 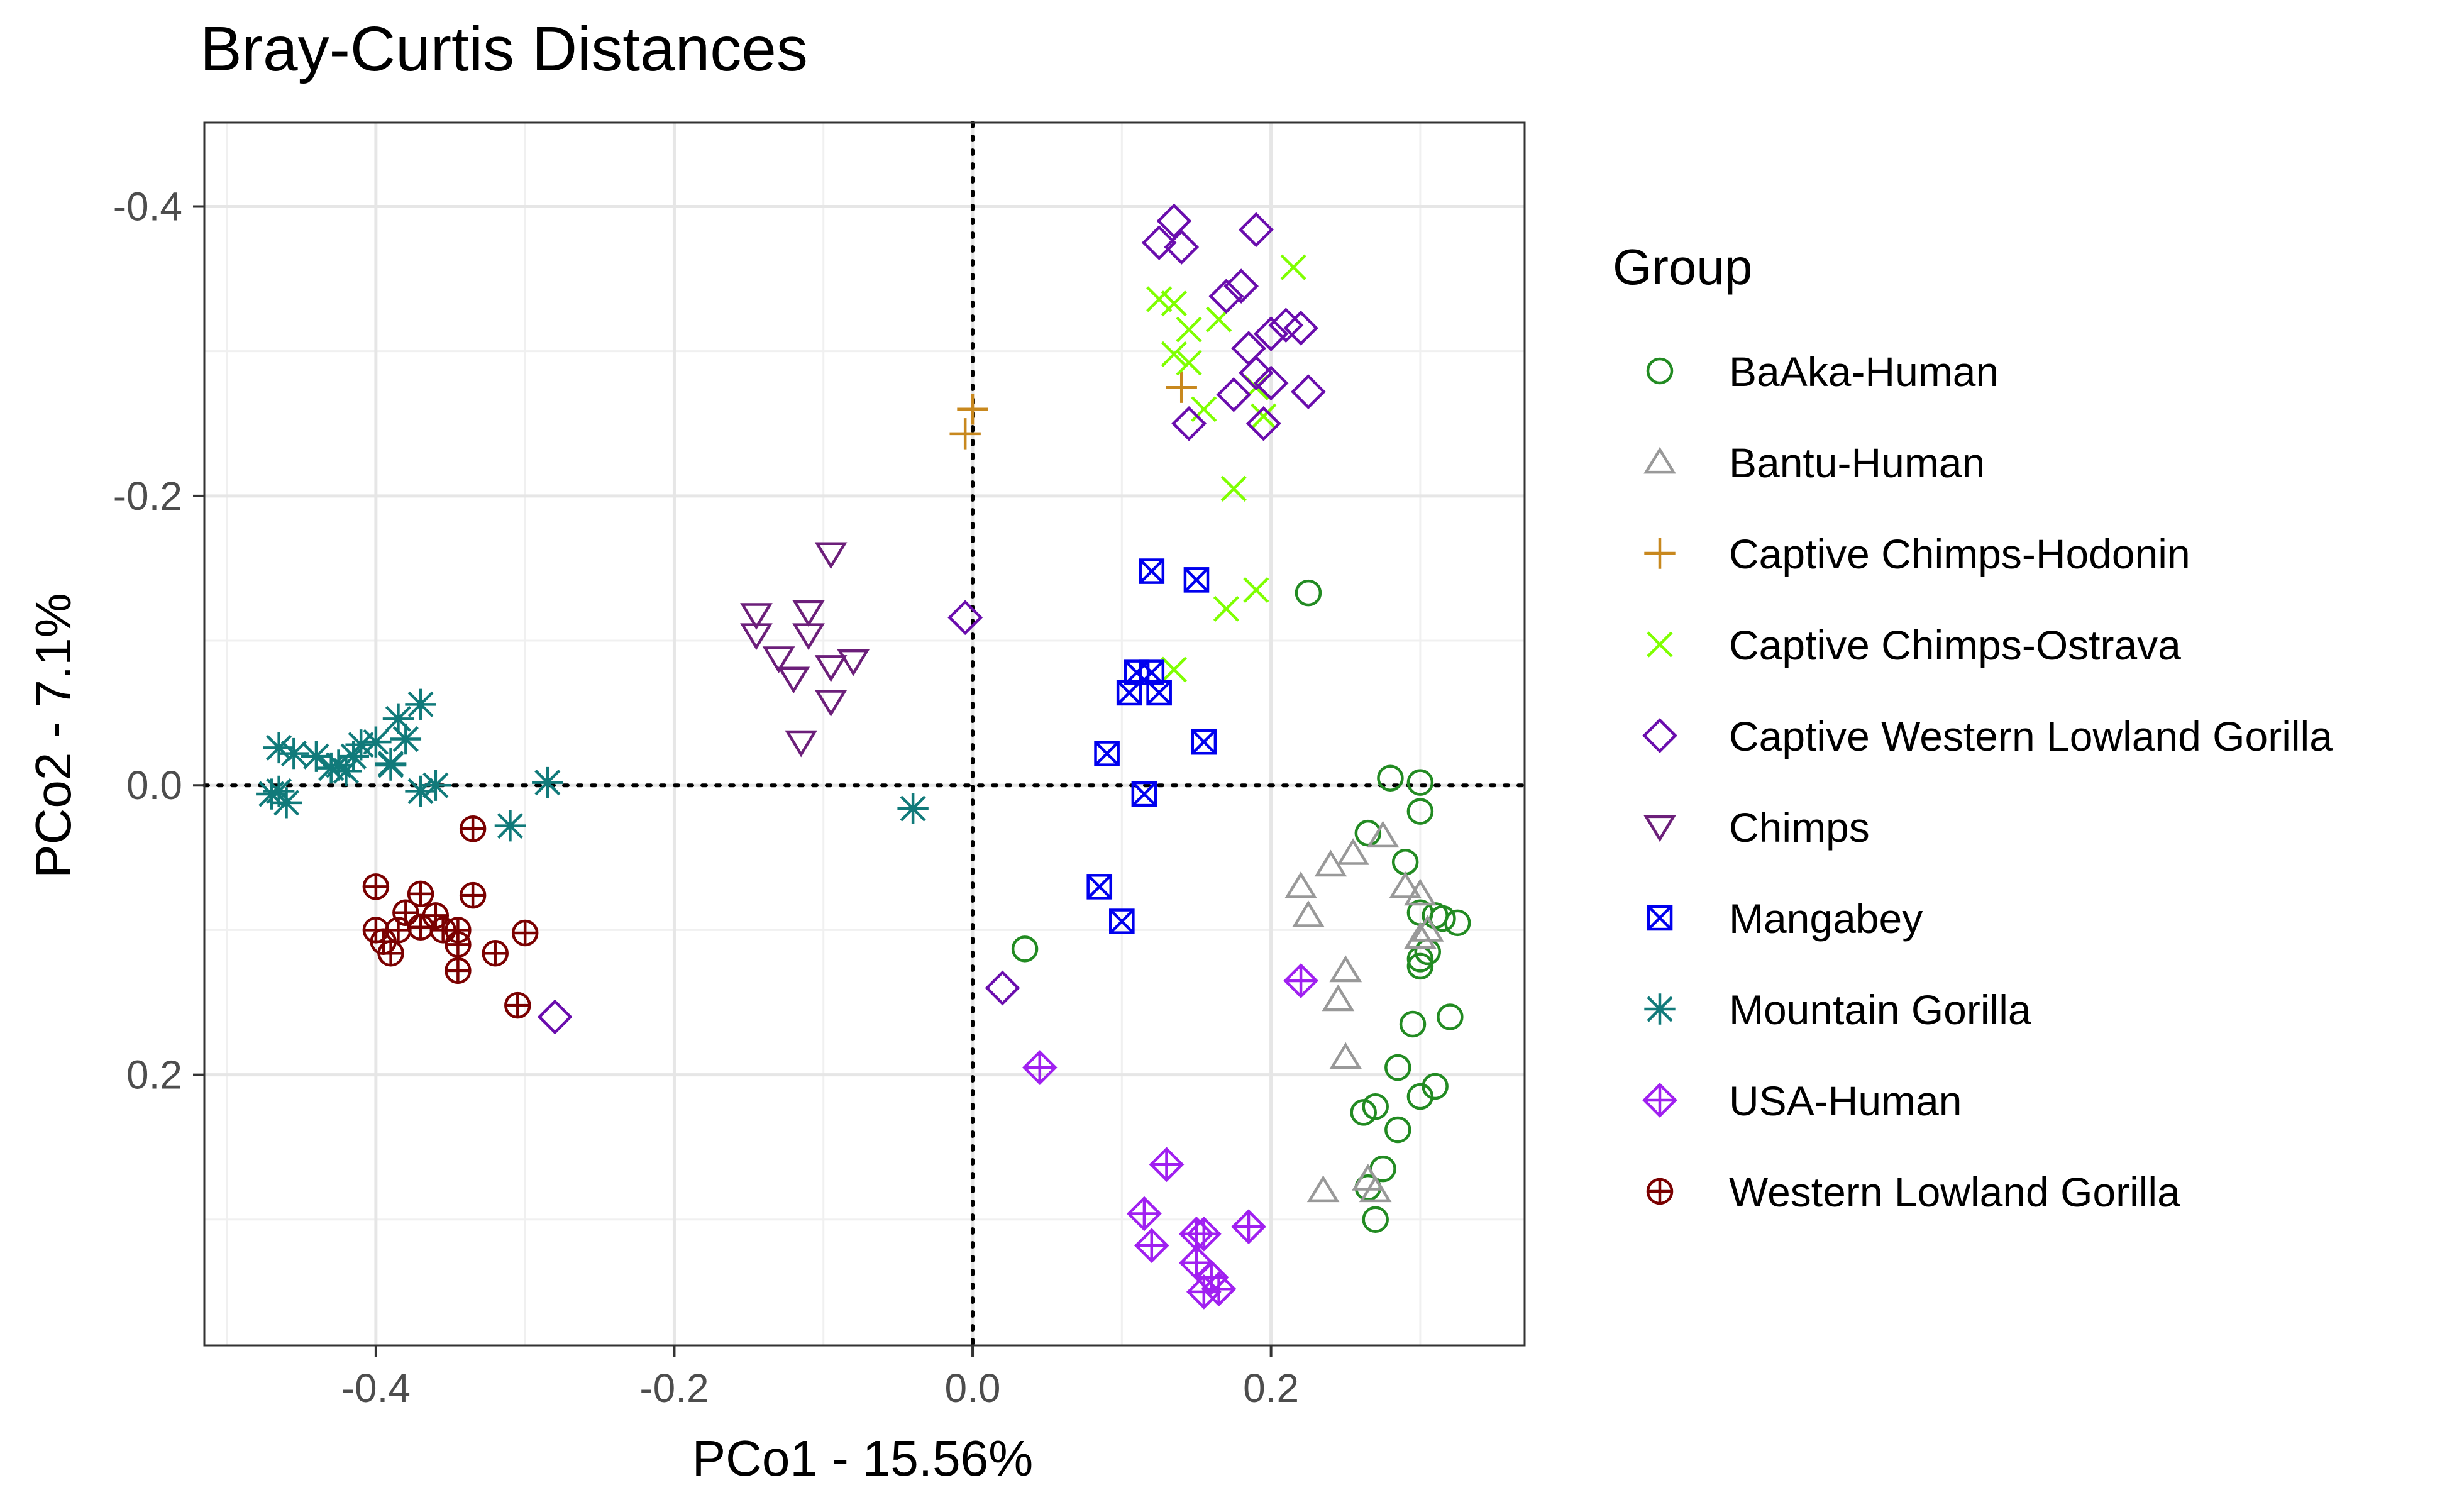 I want to click on legend-title: Group, so click(x=1682, y=267).